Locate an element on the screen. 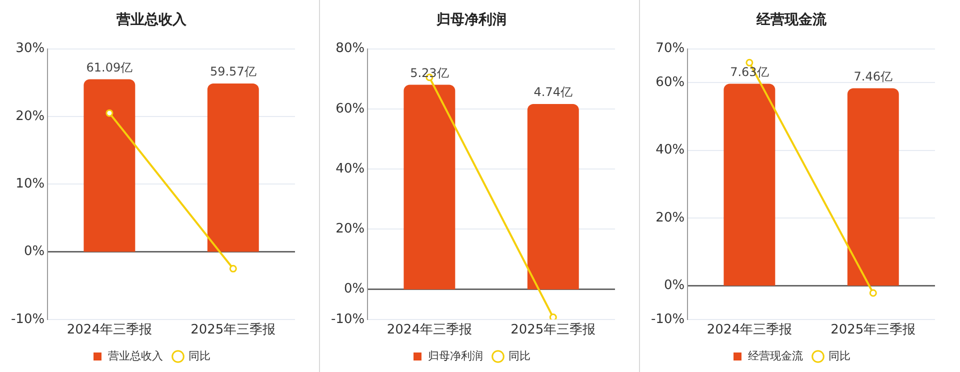 Image resolution: width=960 pixels, height=372 pixels. legend-label: 营业总收入 is located at coordinates (135, 355).